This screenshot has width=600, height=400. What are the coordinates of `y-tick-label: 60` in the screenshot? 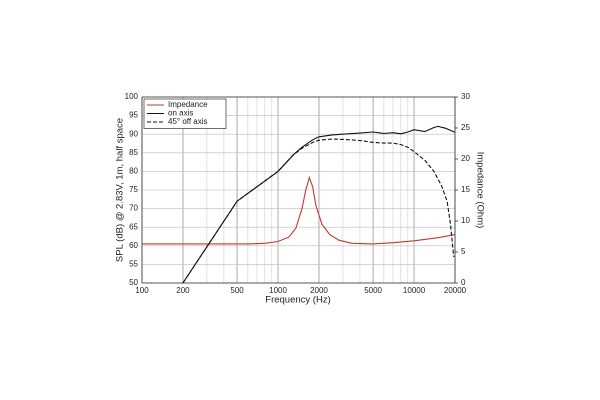 It's located at (133, 245).